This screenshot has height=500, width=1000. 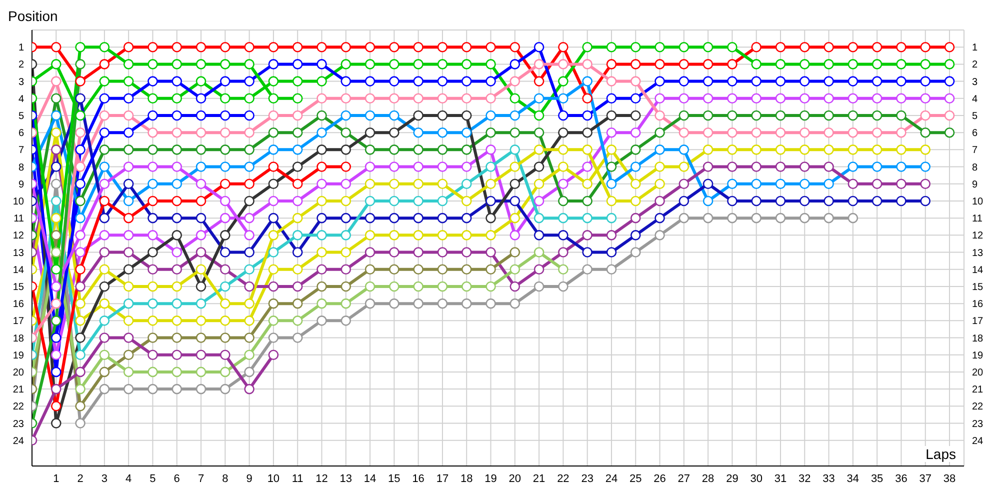 I want to click on x-tick-label: 17, so click(x=442, y=478).